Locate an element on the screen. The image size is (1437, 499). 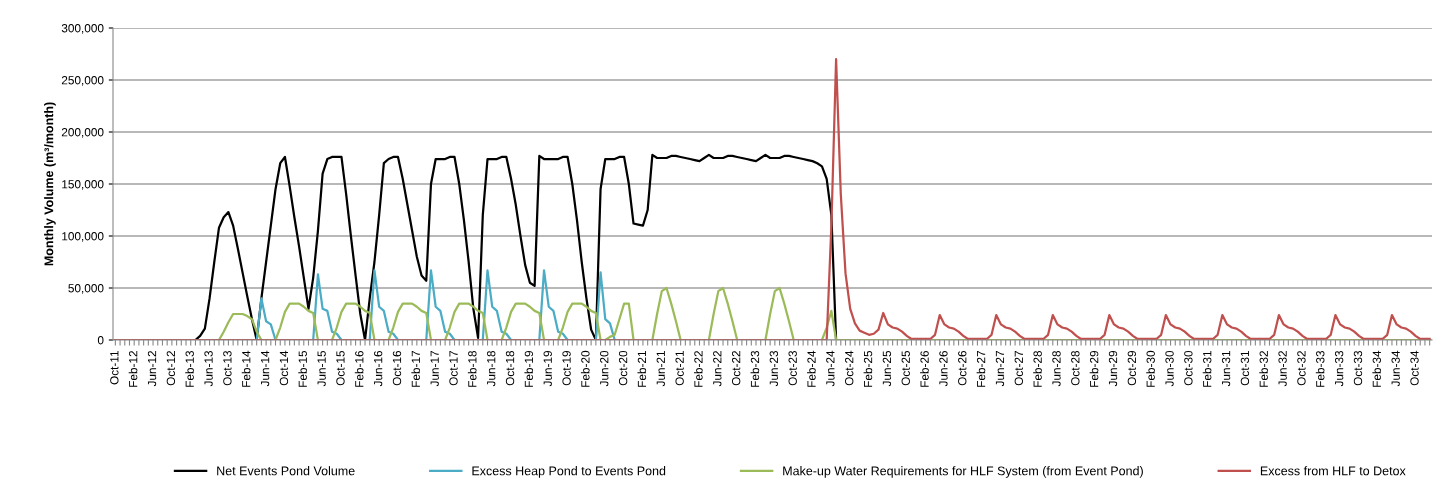
x-tick-label: Jun-14 is located at coordinates (265, 368).